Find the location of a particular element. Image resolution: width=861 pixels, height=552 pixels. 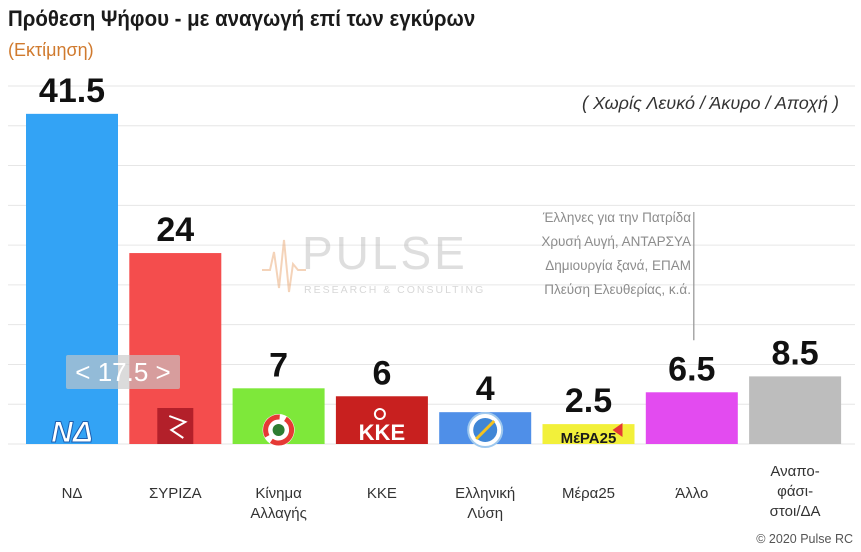

category-label: Μέρα25 is located at coordinates (588, 493).